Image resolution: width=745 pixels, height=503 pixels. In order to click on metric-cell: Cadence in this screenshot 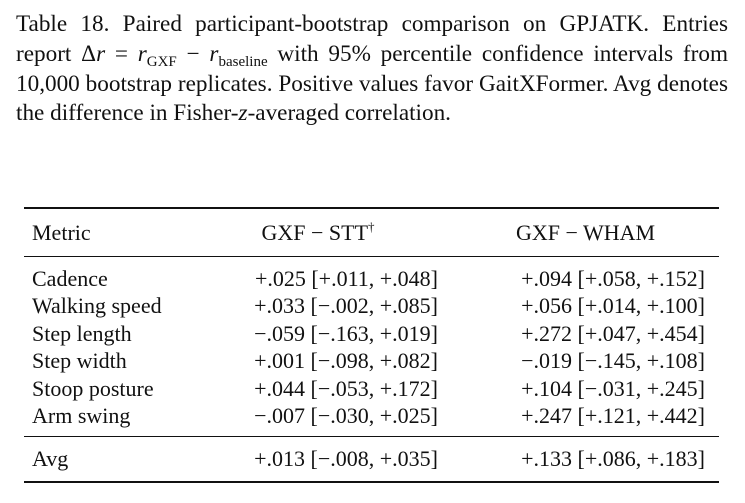, I will do `click(70, 278)`.